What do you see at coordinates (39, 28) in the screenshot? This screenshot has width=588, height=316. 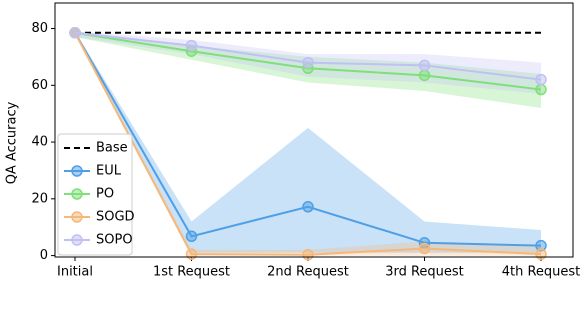 I see `y-tick-label: 80` at bounding box center [39, 28].